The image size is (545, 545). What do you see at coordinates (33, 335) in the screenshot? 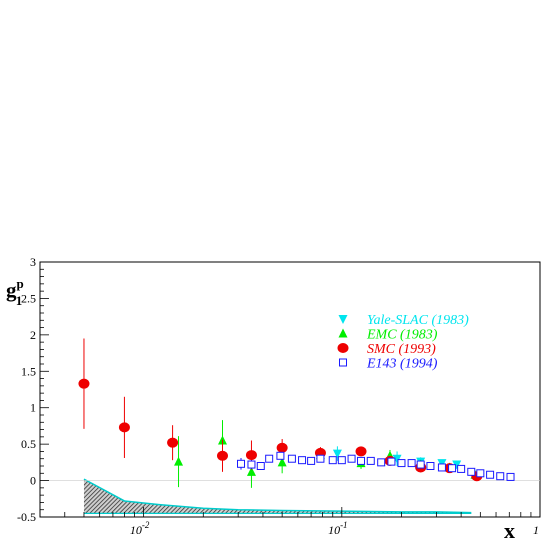
I see `y-tick-label: 2` at bounding box center [33, 335].